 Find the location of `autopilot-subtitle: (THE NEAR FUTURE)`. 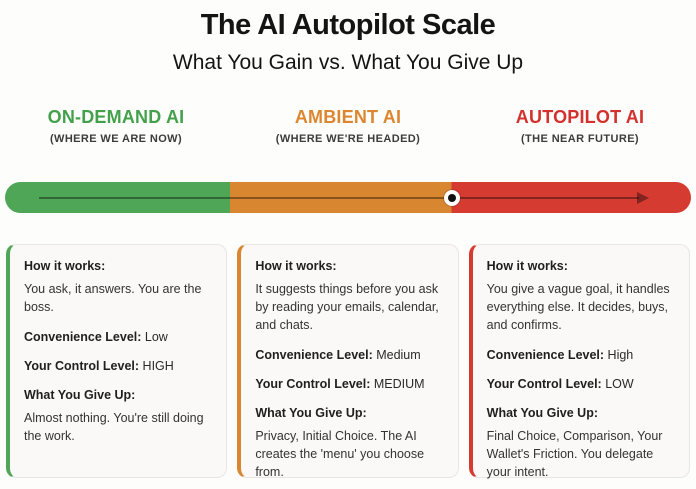

autopilot-subtitle: (THE NEAR FUTURE) is located at coordinates (579, 139).